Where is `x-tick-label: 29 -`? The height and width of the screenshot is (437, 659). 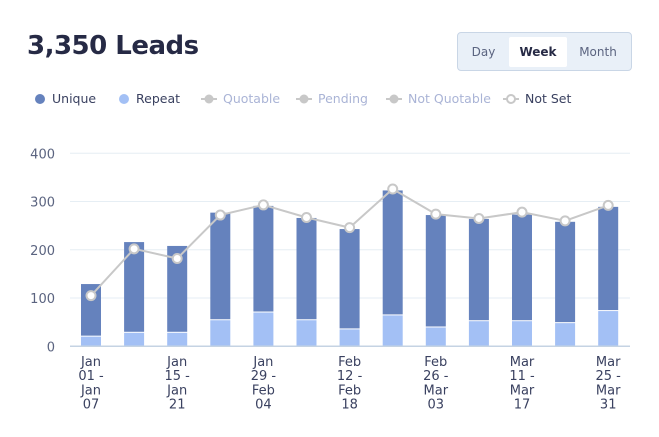
x-tick-label: 29 - is located at coordinates (264, 376).